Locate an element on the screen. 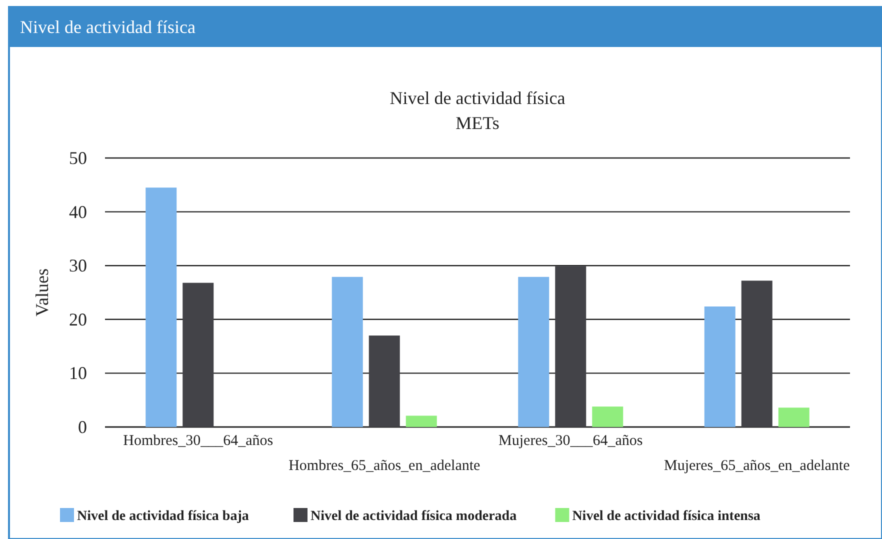  y-tick-label: 10 is located at coordinates (78, 373).